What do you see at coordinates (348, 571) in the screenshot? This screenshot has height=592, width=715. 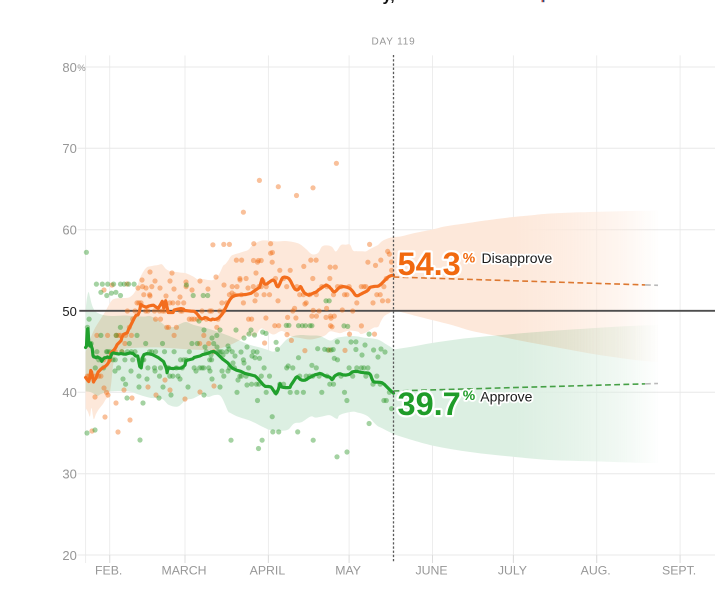 I see `svg-text: MAY` at bounding box center [348, 571].